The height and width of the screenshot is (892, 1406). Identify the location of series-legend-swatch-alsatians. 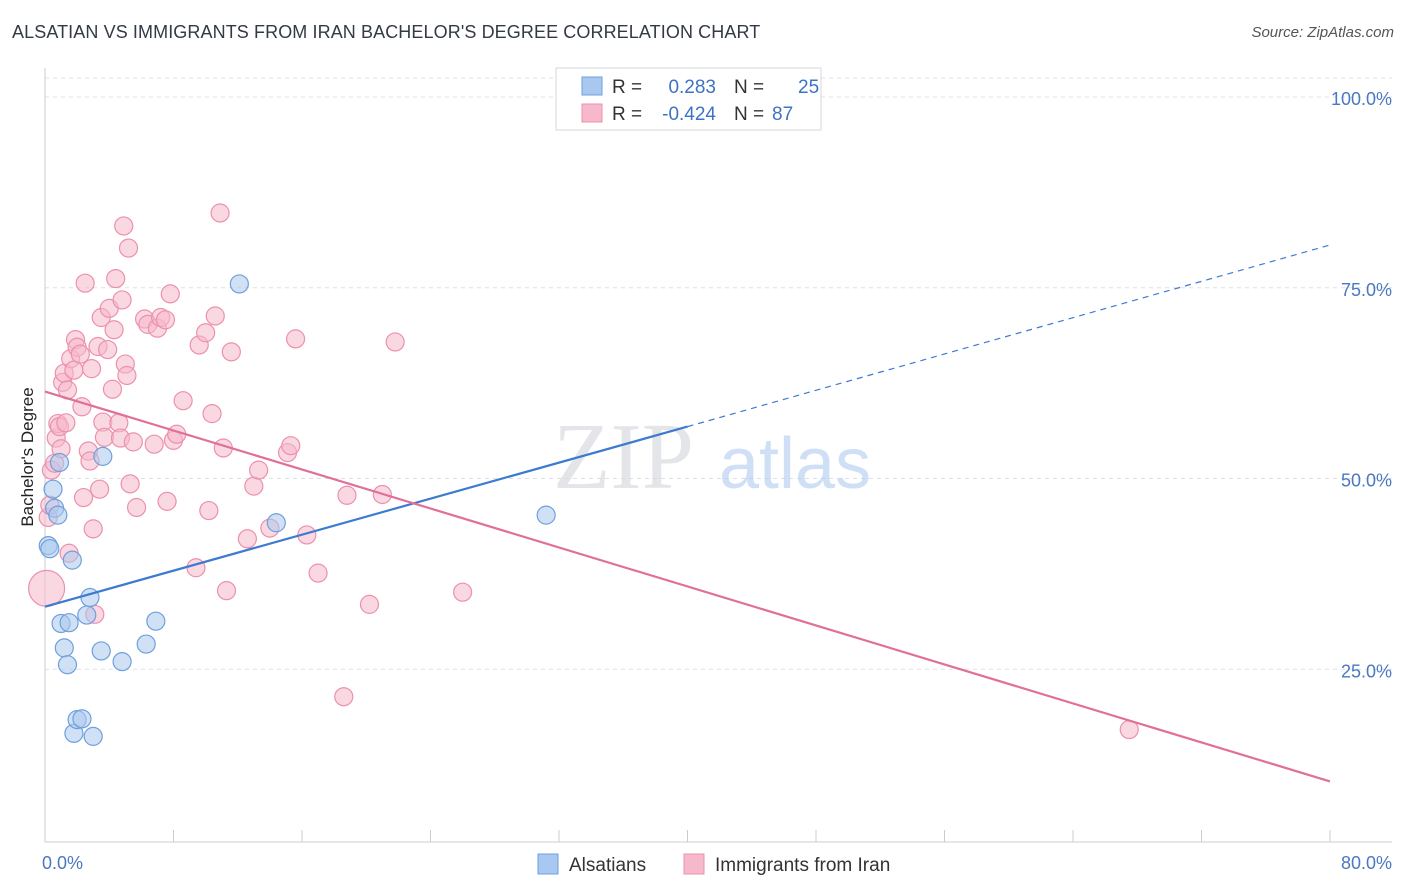
(548, 864).